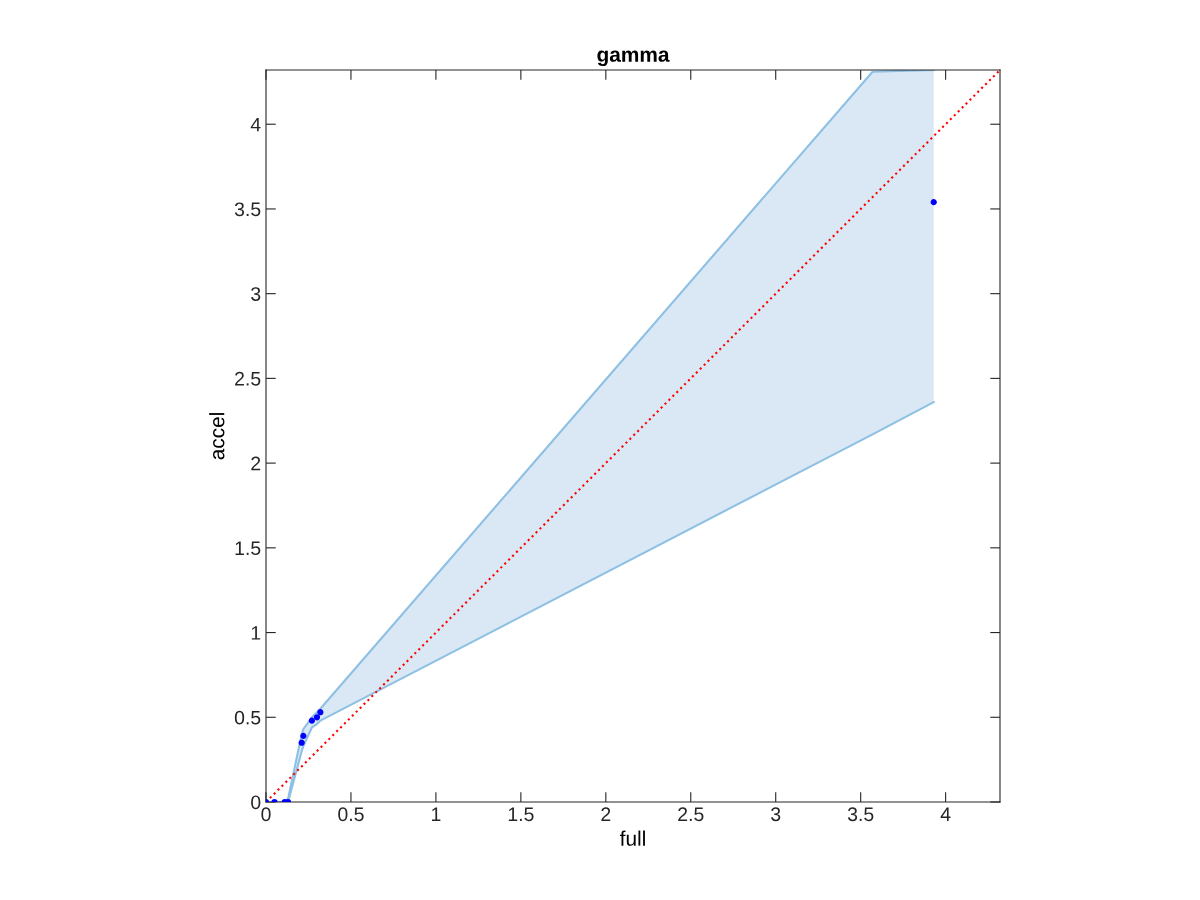  I want to click on y-tick-label: 2, so click(256, 463).